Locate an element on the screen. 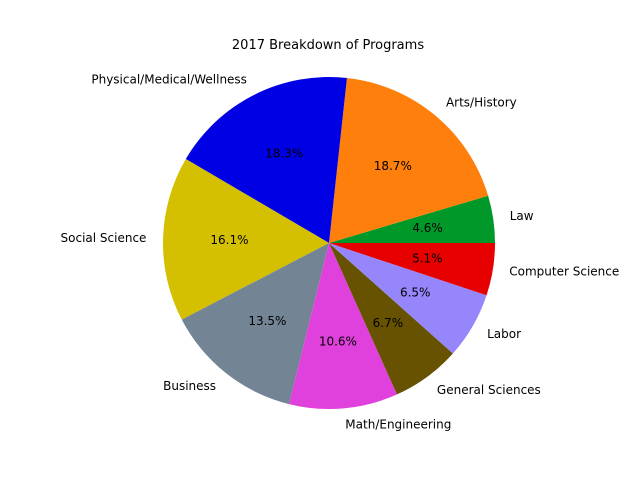 This screenshot has height=480, width=640. slice-label-computer-science: Computer Science is located at coordinates (564, 272).